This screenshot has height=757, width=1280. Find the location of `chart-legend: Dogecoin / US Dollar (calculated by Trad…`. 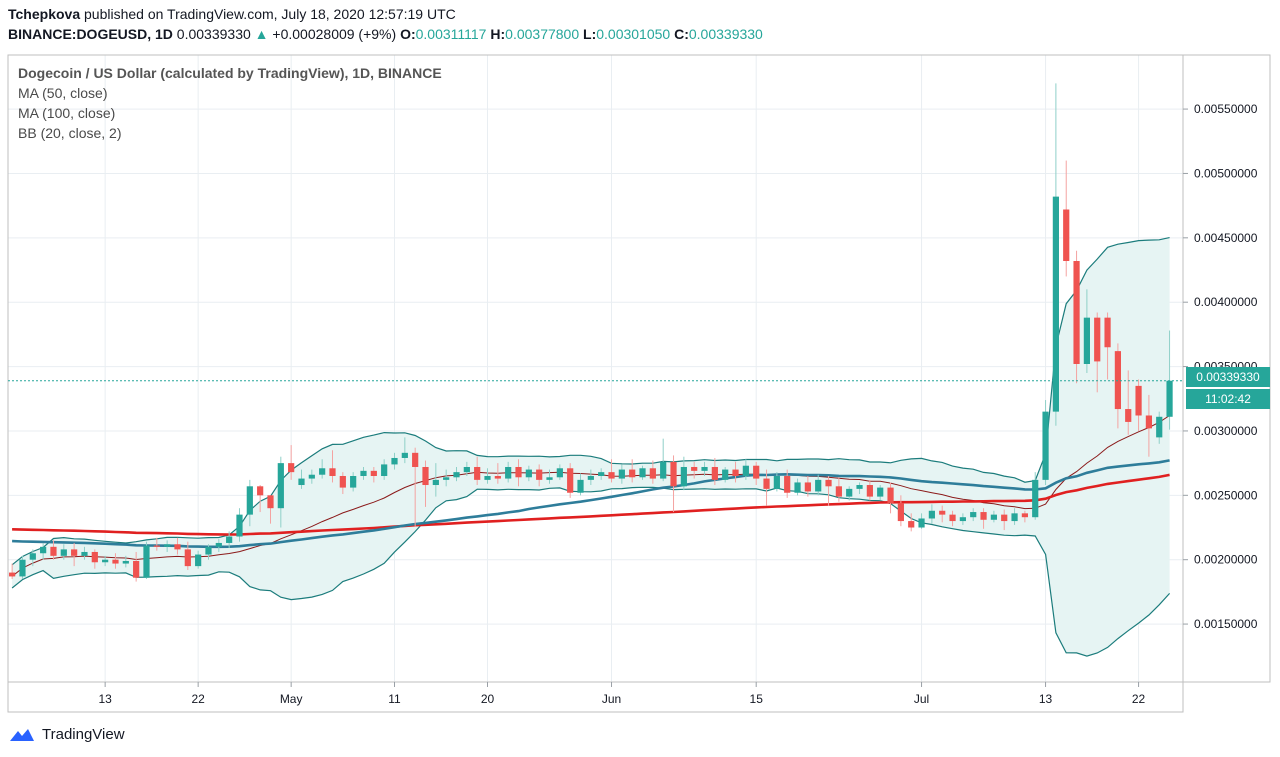

chart-legend: Dogecoin / US Dollar (calculated by Trad… is located at coordinates (230, 103).